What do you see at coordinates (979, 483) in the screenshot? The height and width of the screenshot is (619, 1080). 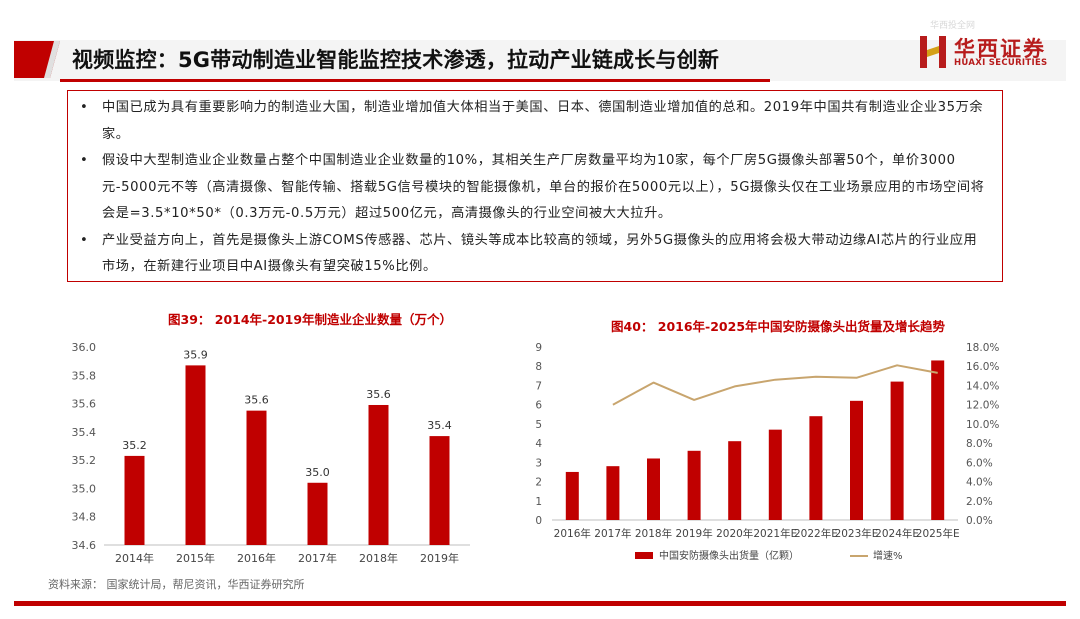 I see `chart2-y-right-tick-label: 4.0%` at bounding box center [979, 483].